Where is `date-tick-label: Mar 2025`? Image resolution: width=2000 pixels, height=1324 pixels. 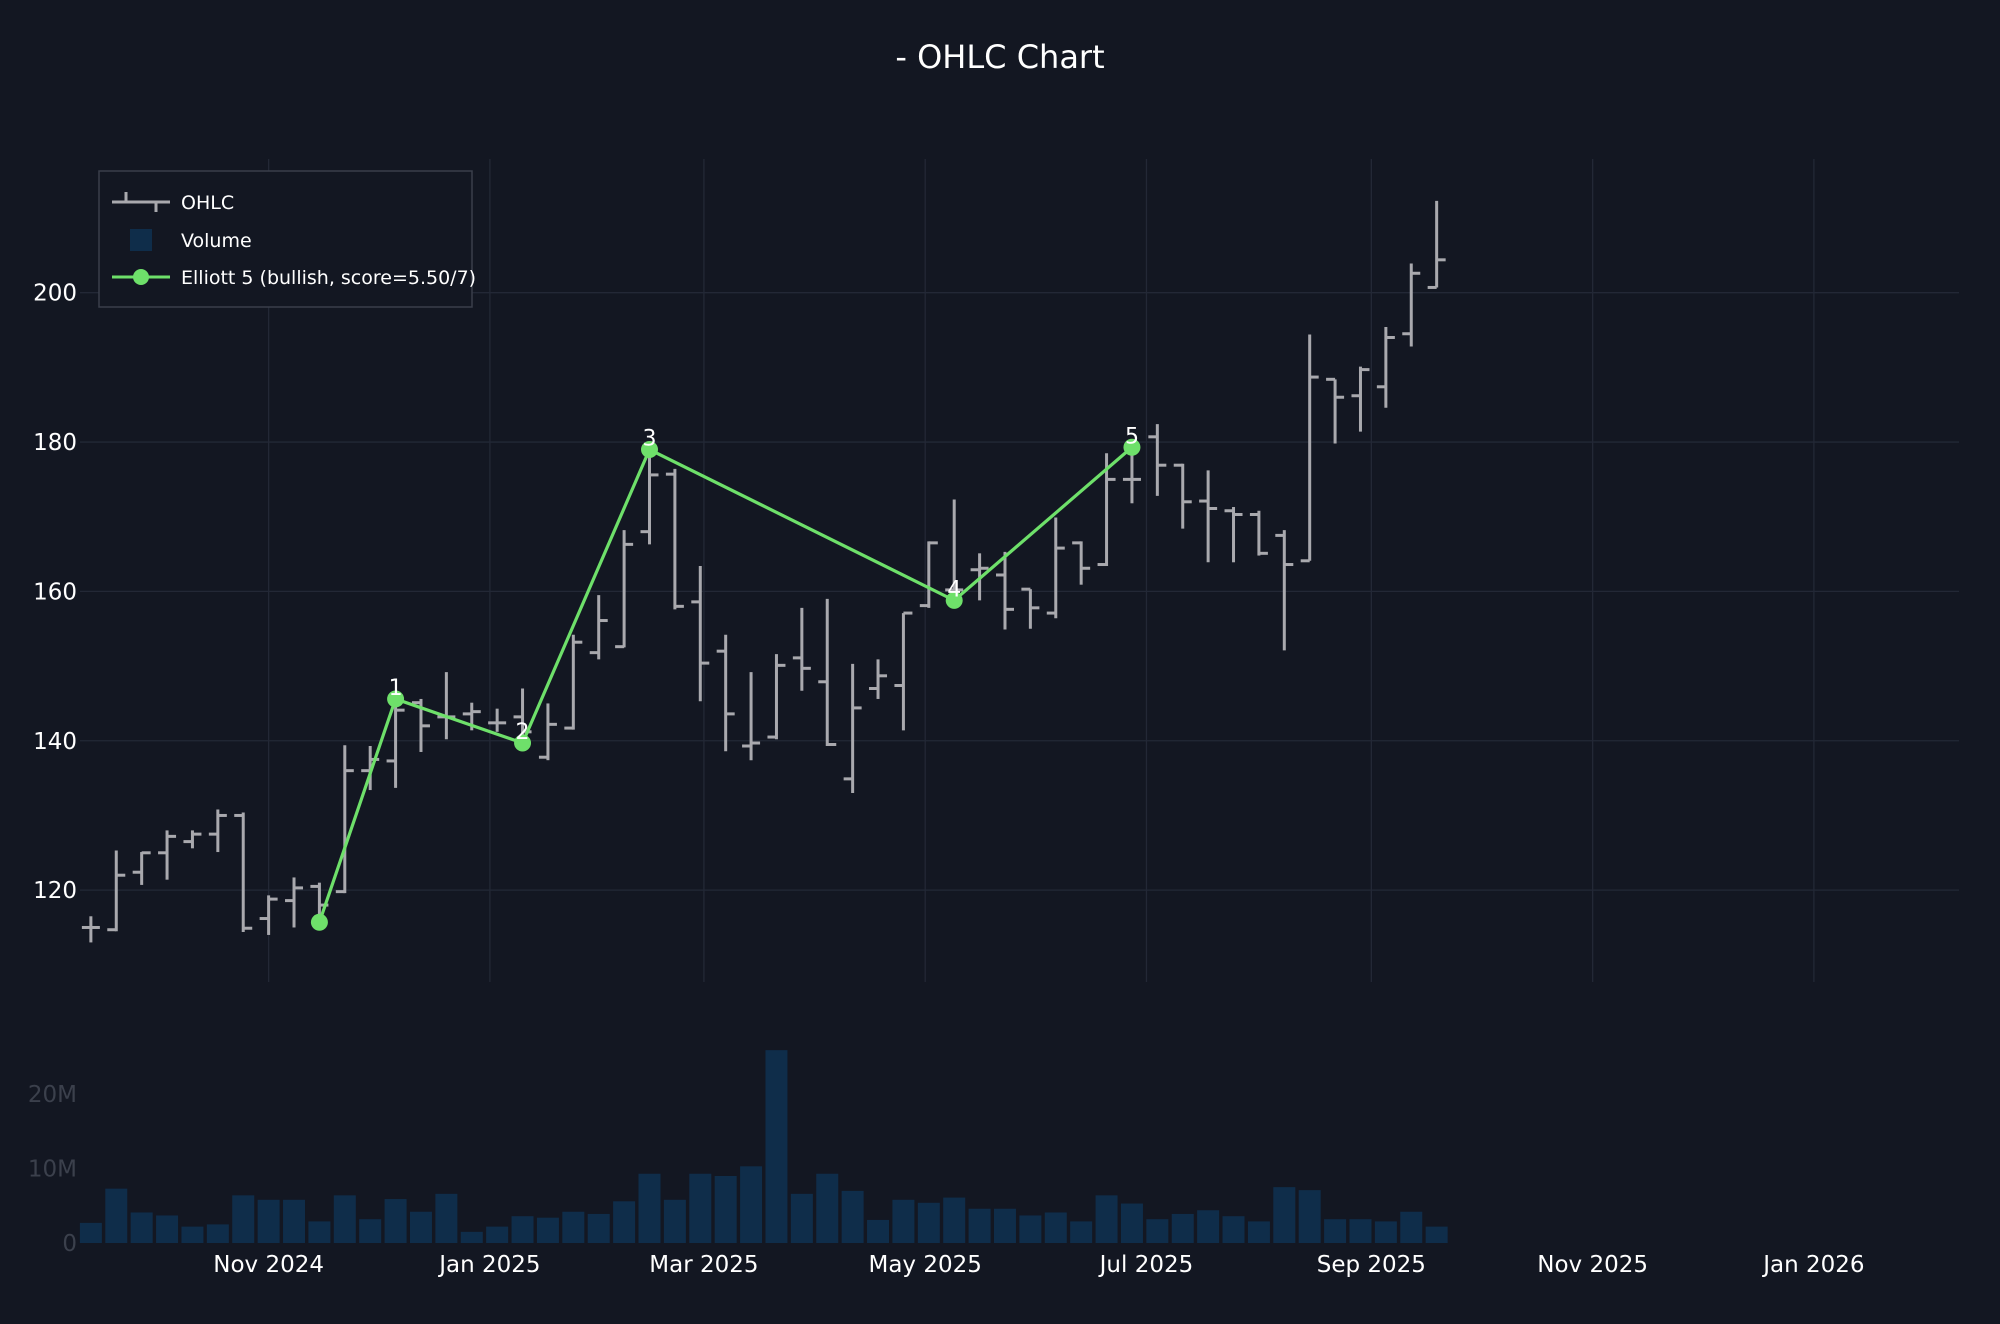
date-tick-label: Mar 2025 is located at coordinates (703, 1265).